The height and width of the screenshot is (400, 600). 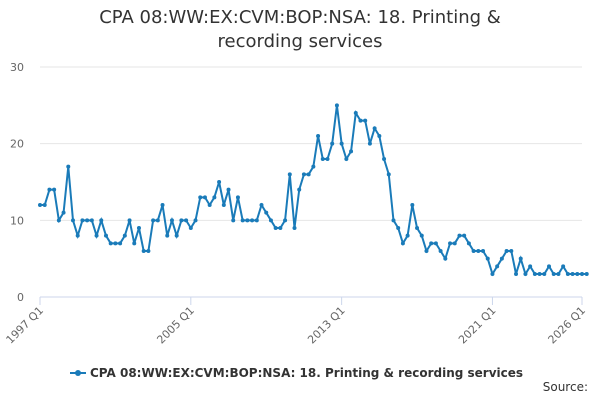 I want to click on x-tick-label: 2005 Q1, so click(x=175, y=325).